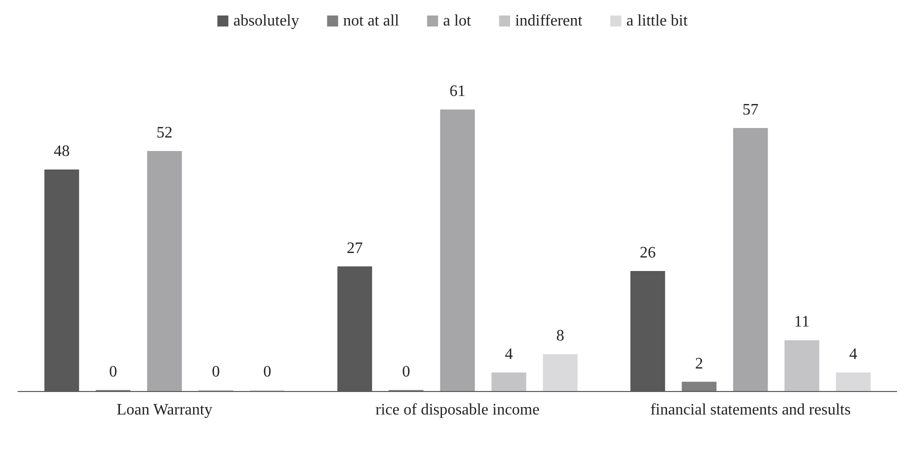 This screenshot has height=469, width=905. I want to click on data-label: 48, so click(62, 151).